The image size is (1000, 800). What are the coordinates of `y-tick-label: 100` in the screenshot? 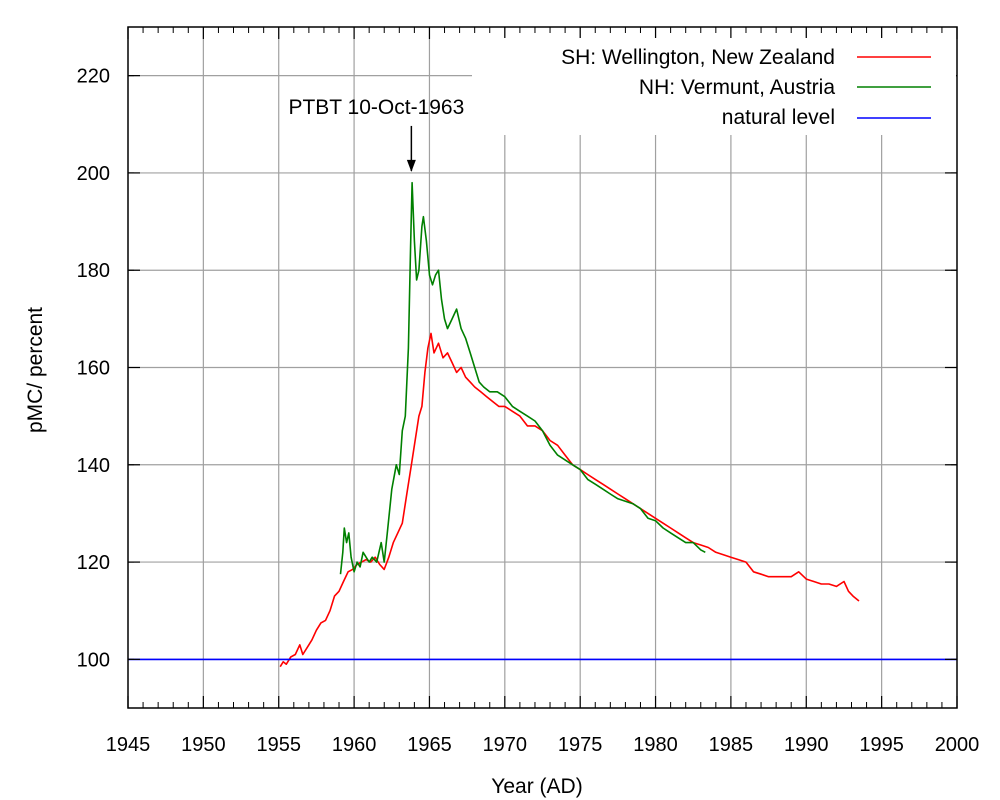 It's located at (93, 660).